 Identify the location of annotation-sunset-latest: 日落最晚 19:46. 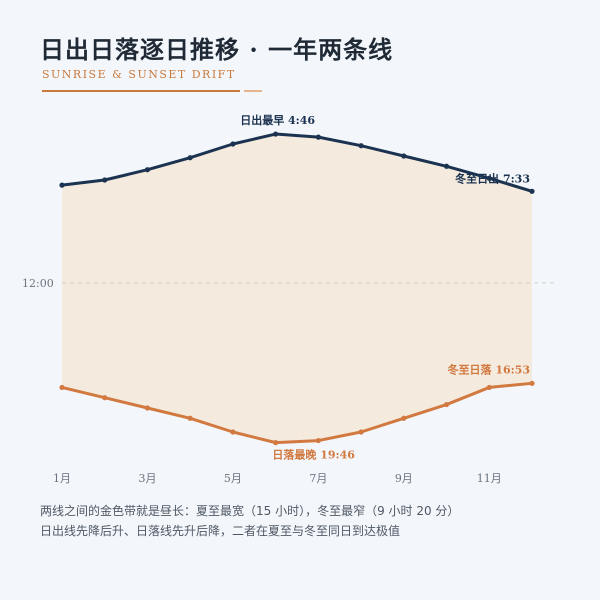
(313, 455).